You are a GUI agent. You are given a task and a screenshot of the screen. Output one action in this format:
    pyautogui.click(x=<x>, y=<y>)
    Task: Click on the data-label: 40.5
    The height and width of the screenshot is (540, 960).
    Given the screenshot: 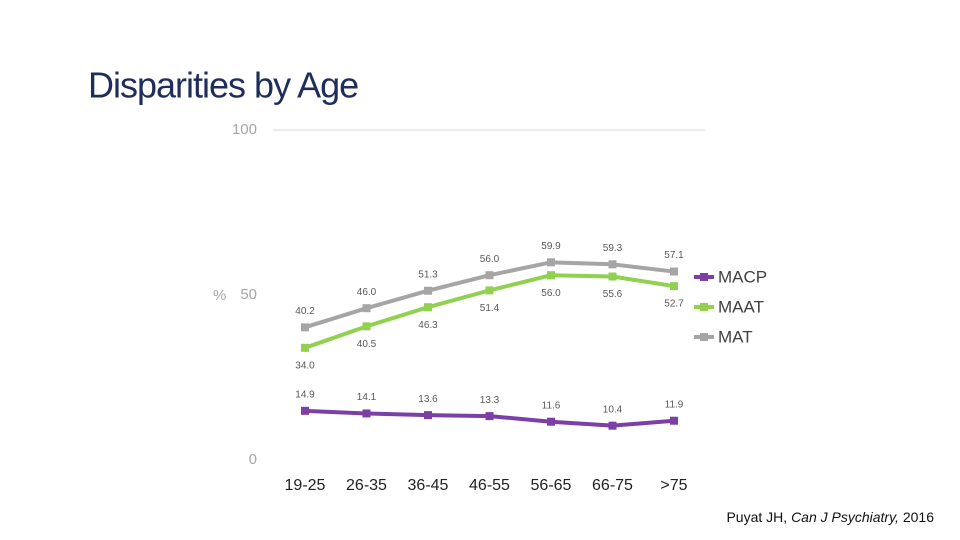 What is the action you would take?
    pyautogui.click(x=367, y=344)
    